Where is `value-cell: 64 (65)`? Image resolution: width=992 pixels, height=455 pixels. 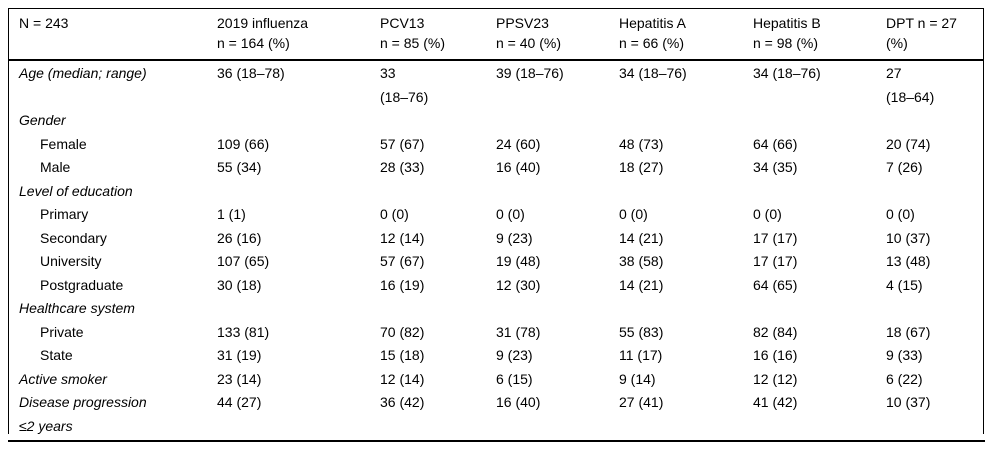
value-cell: 64 (65) is located at coordinates (775, 284).